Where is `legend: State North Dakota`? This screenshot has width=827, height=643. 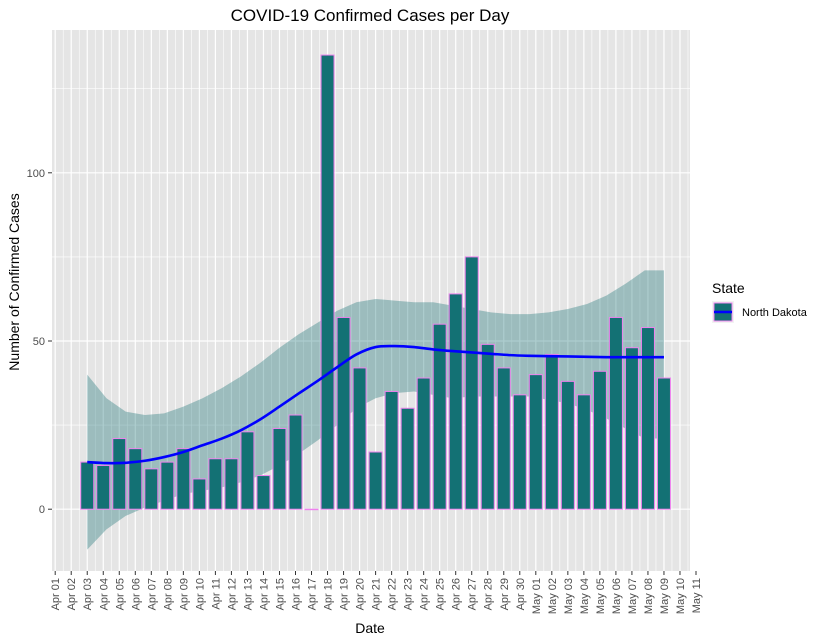 legend: State North Dakota is located at coordinates (760, 301).